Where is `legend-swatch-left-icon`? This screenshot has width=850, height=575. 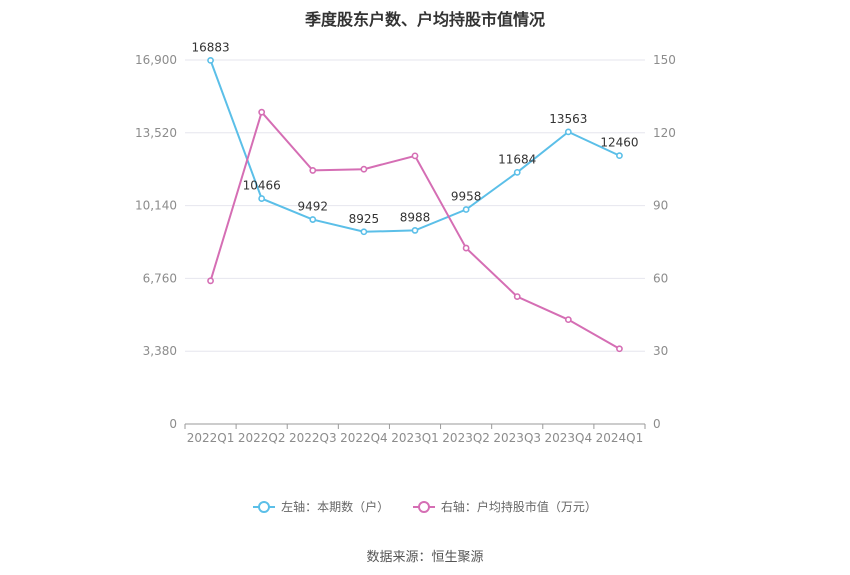
legend-swatch-left-icon is located at coordinates (264, 506).